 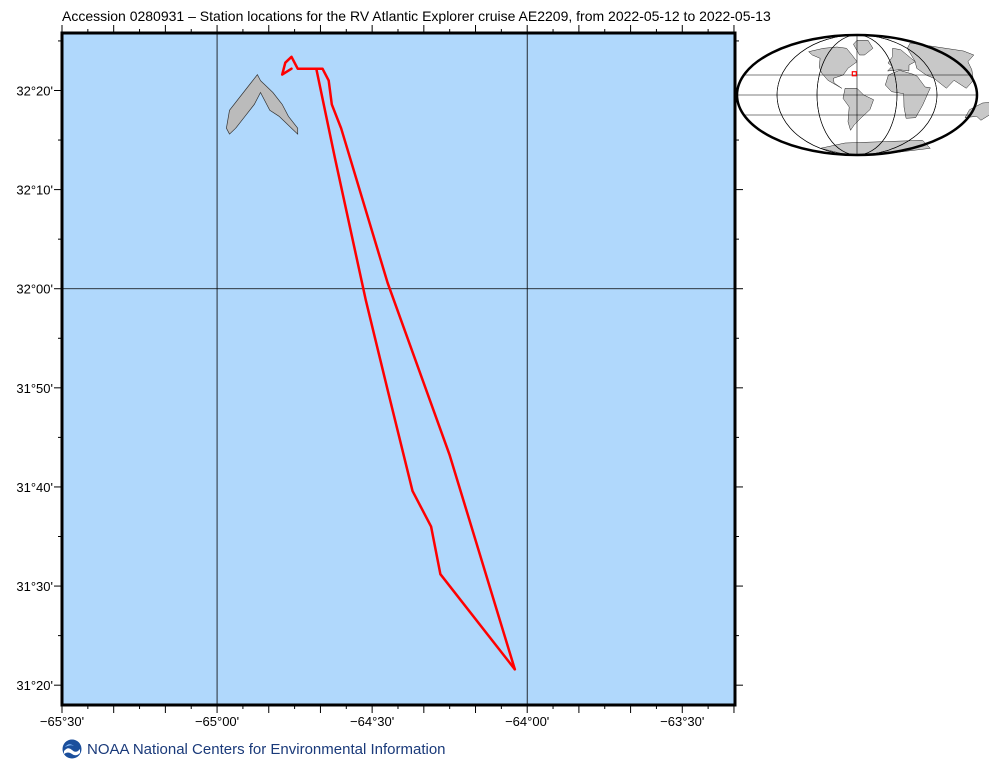 I want to click on inset-border, so click(x=857, y=95).